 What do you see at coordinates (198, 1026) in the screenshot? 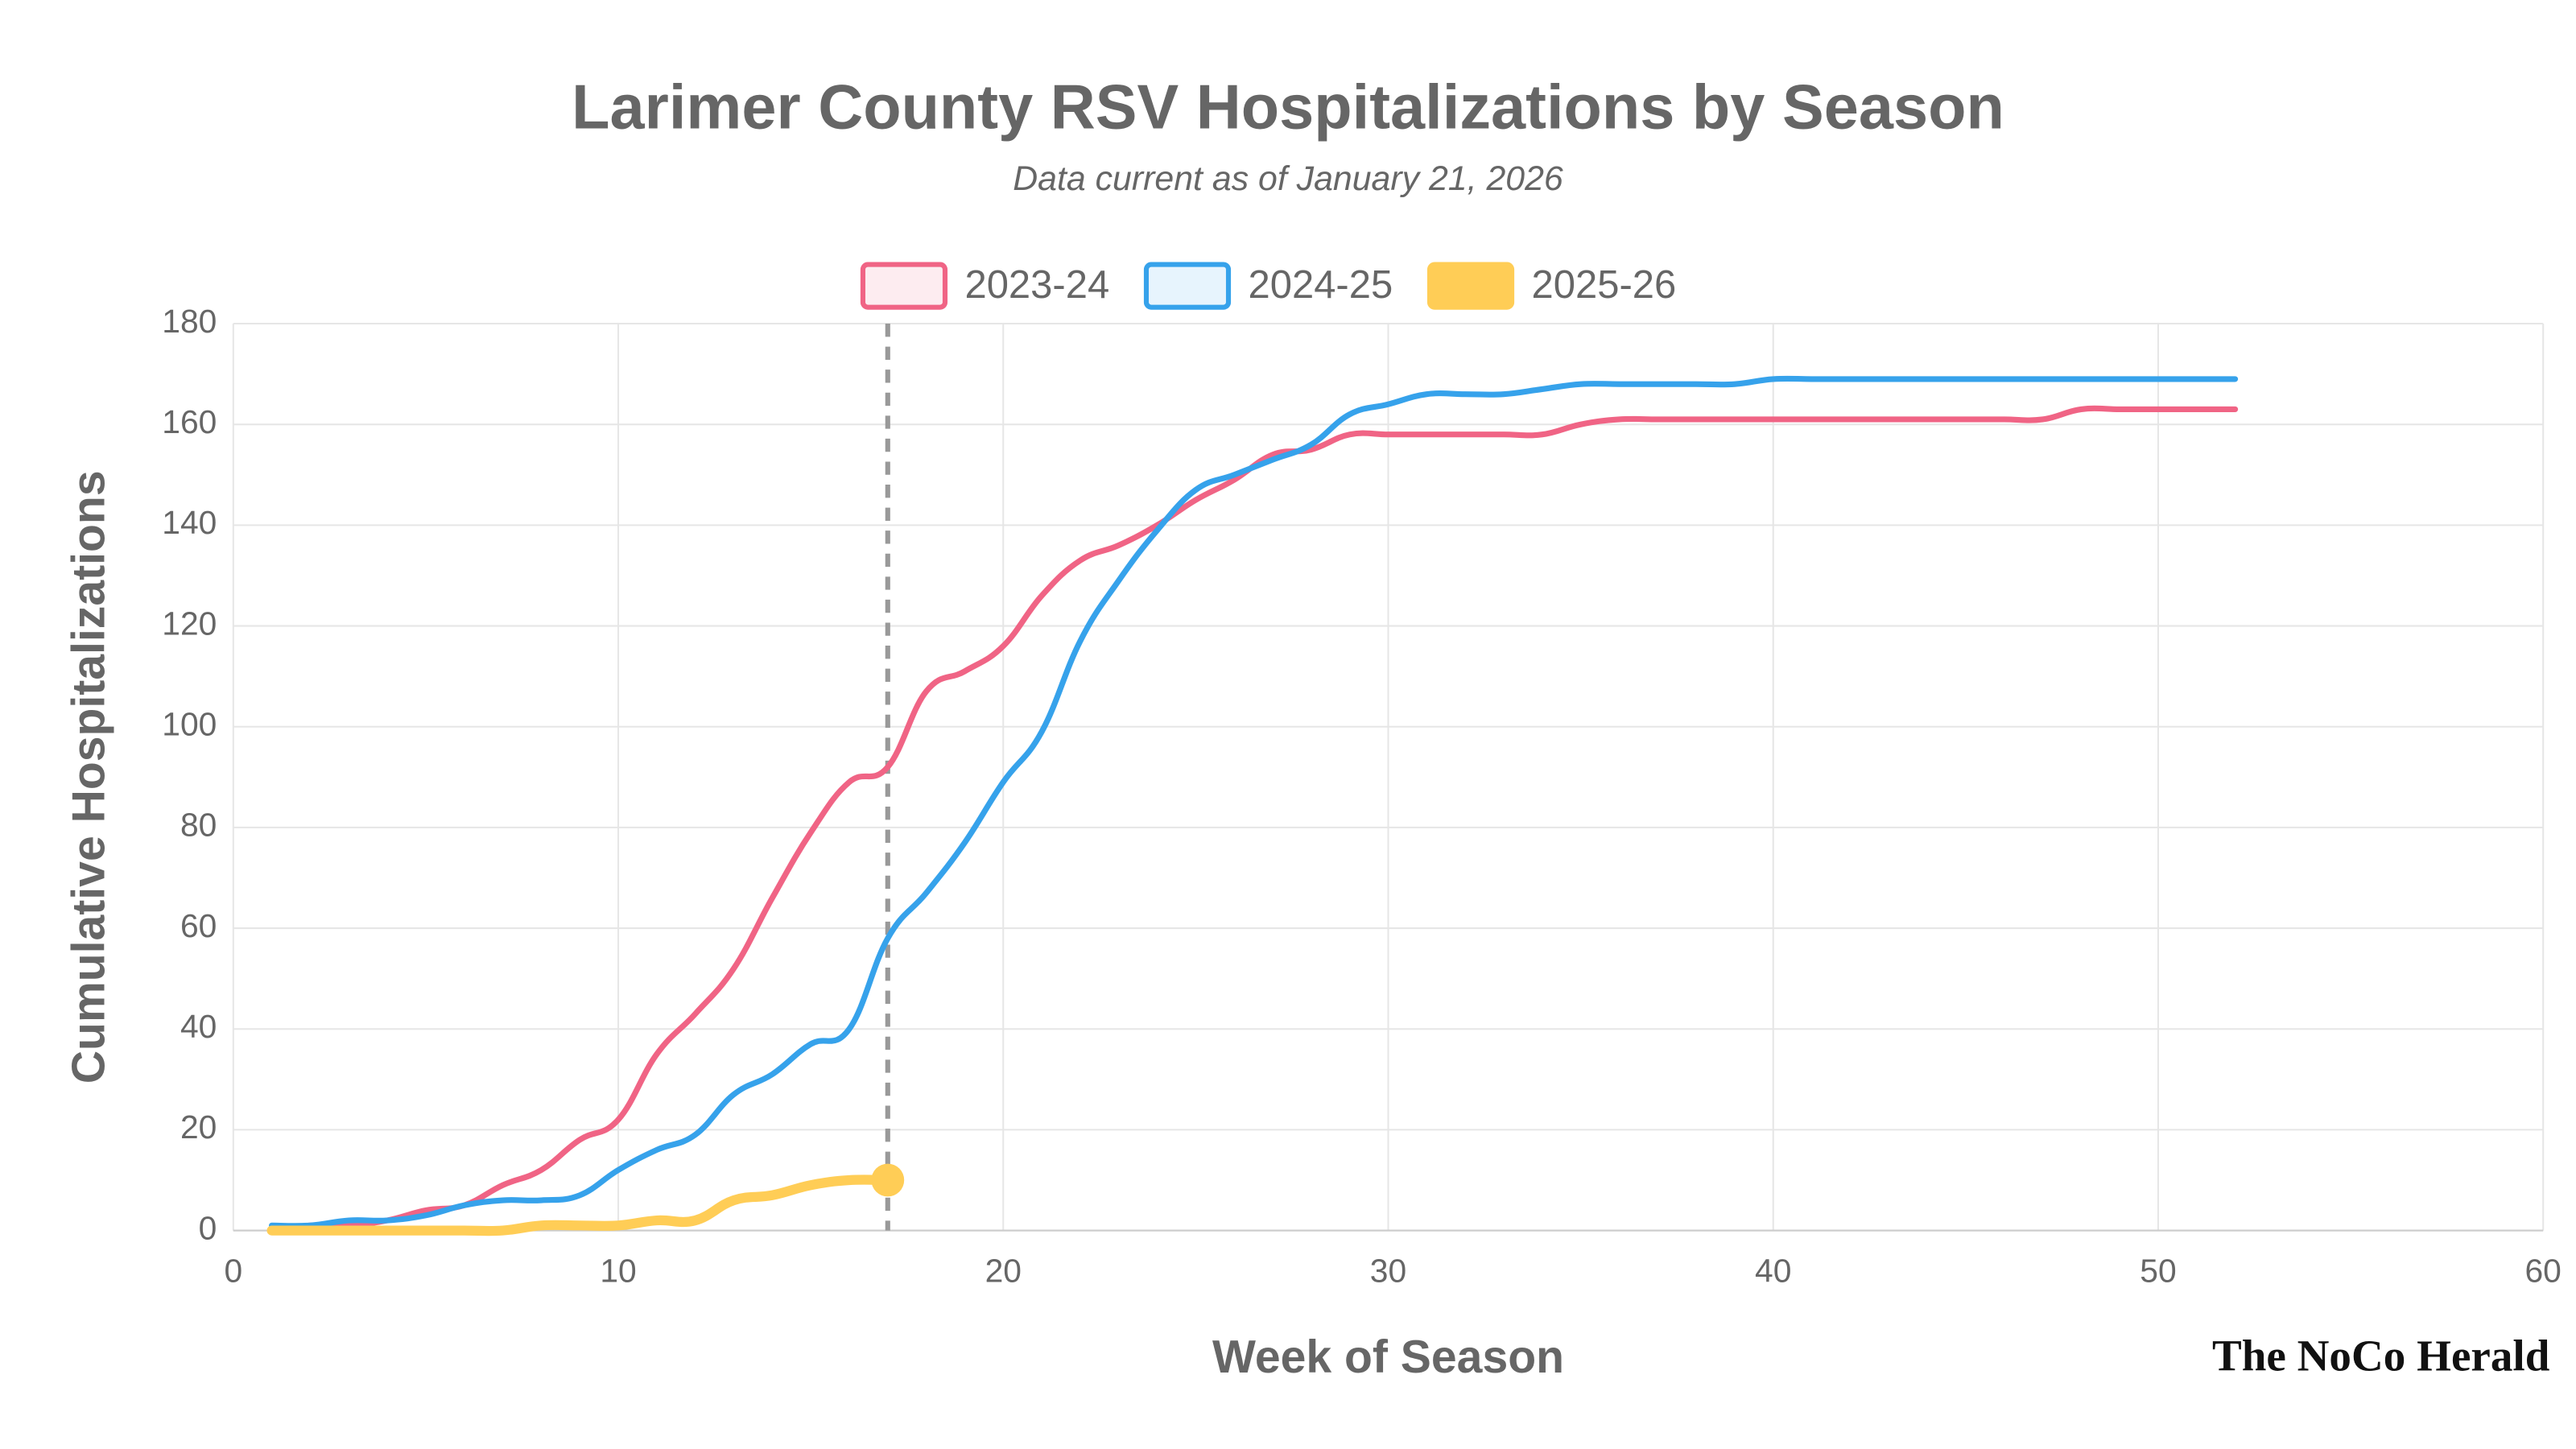
I see `y-tick-label: 40` at bounding box center [198, 1026].